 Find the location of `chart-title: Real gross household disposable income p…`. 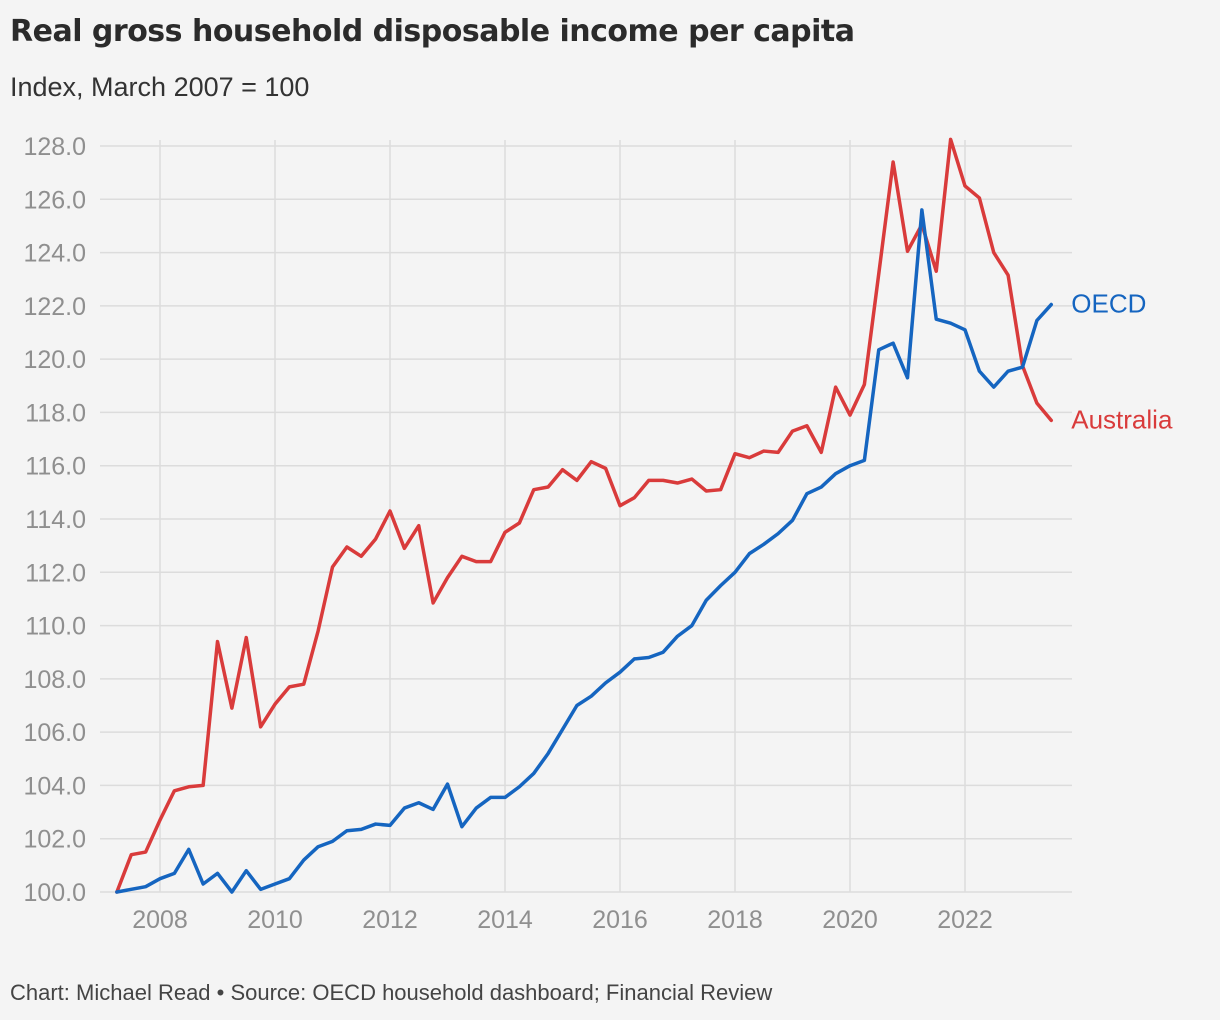

chart-title: Real gross household disposable income p… is located at coordinates (432, 31).